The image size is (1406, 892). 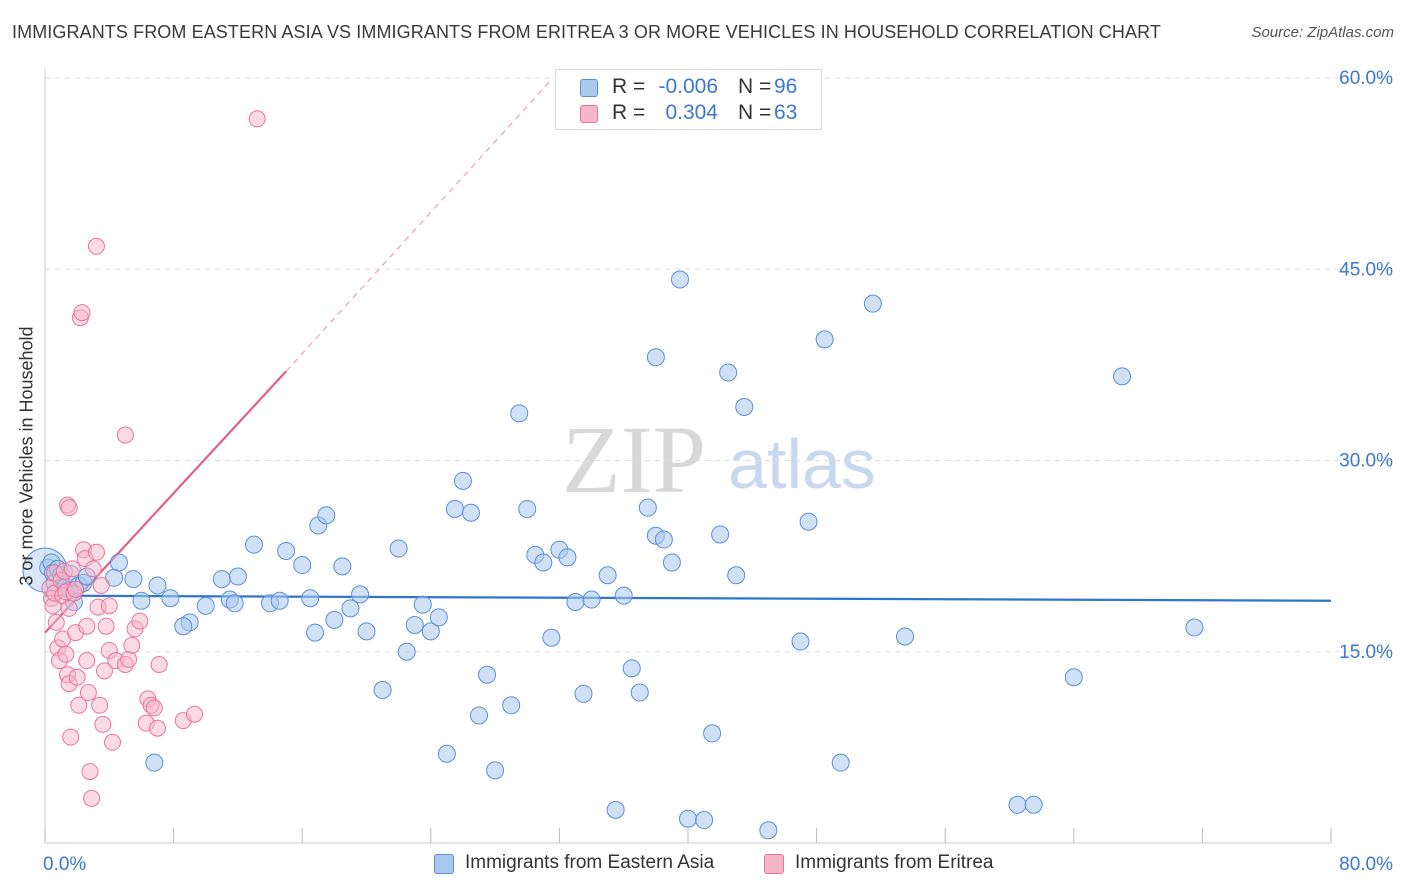 What do you see at coordinates (629, 112) in the screenshot?
I see `legend-r-label: R =` at bounding box center [629, 112].